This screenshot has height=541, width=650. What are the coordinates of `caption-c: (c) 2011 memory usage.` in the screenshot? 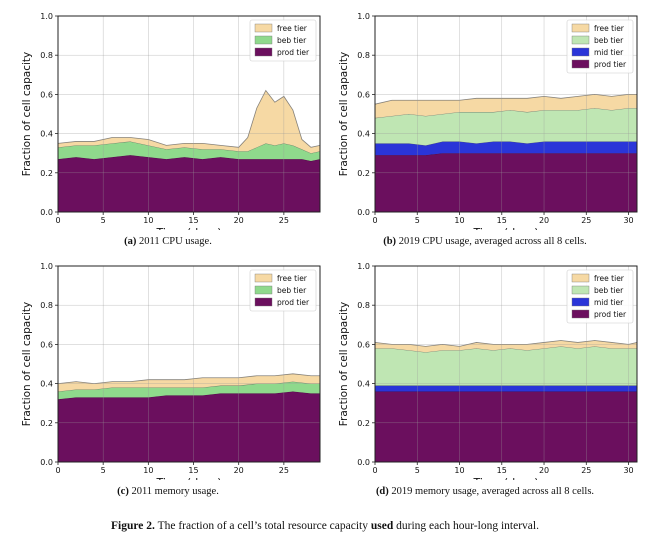 It's located at (168, 491).